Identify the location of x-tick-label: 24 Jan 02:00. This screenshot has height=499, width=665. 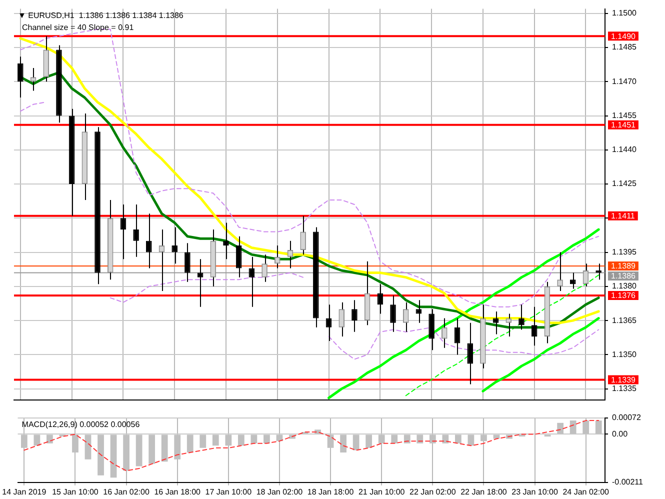
(586, 491).